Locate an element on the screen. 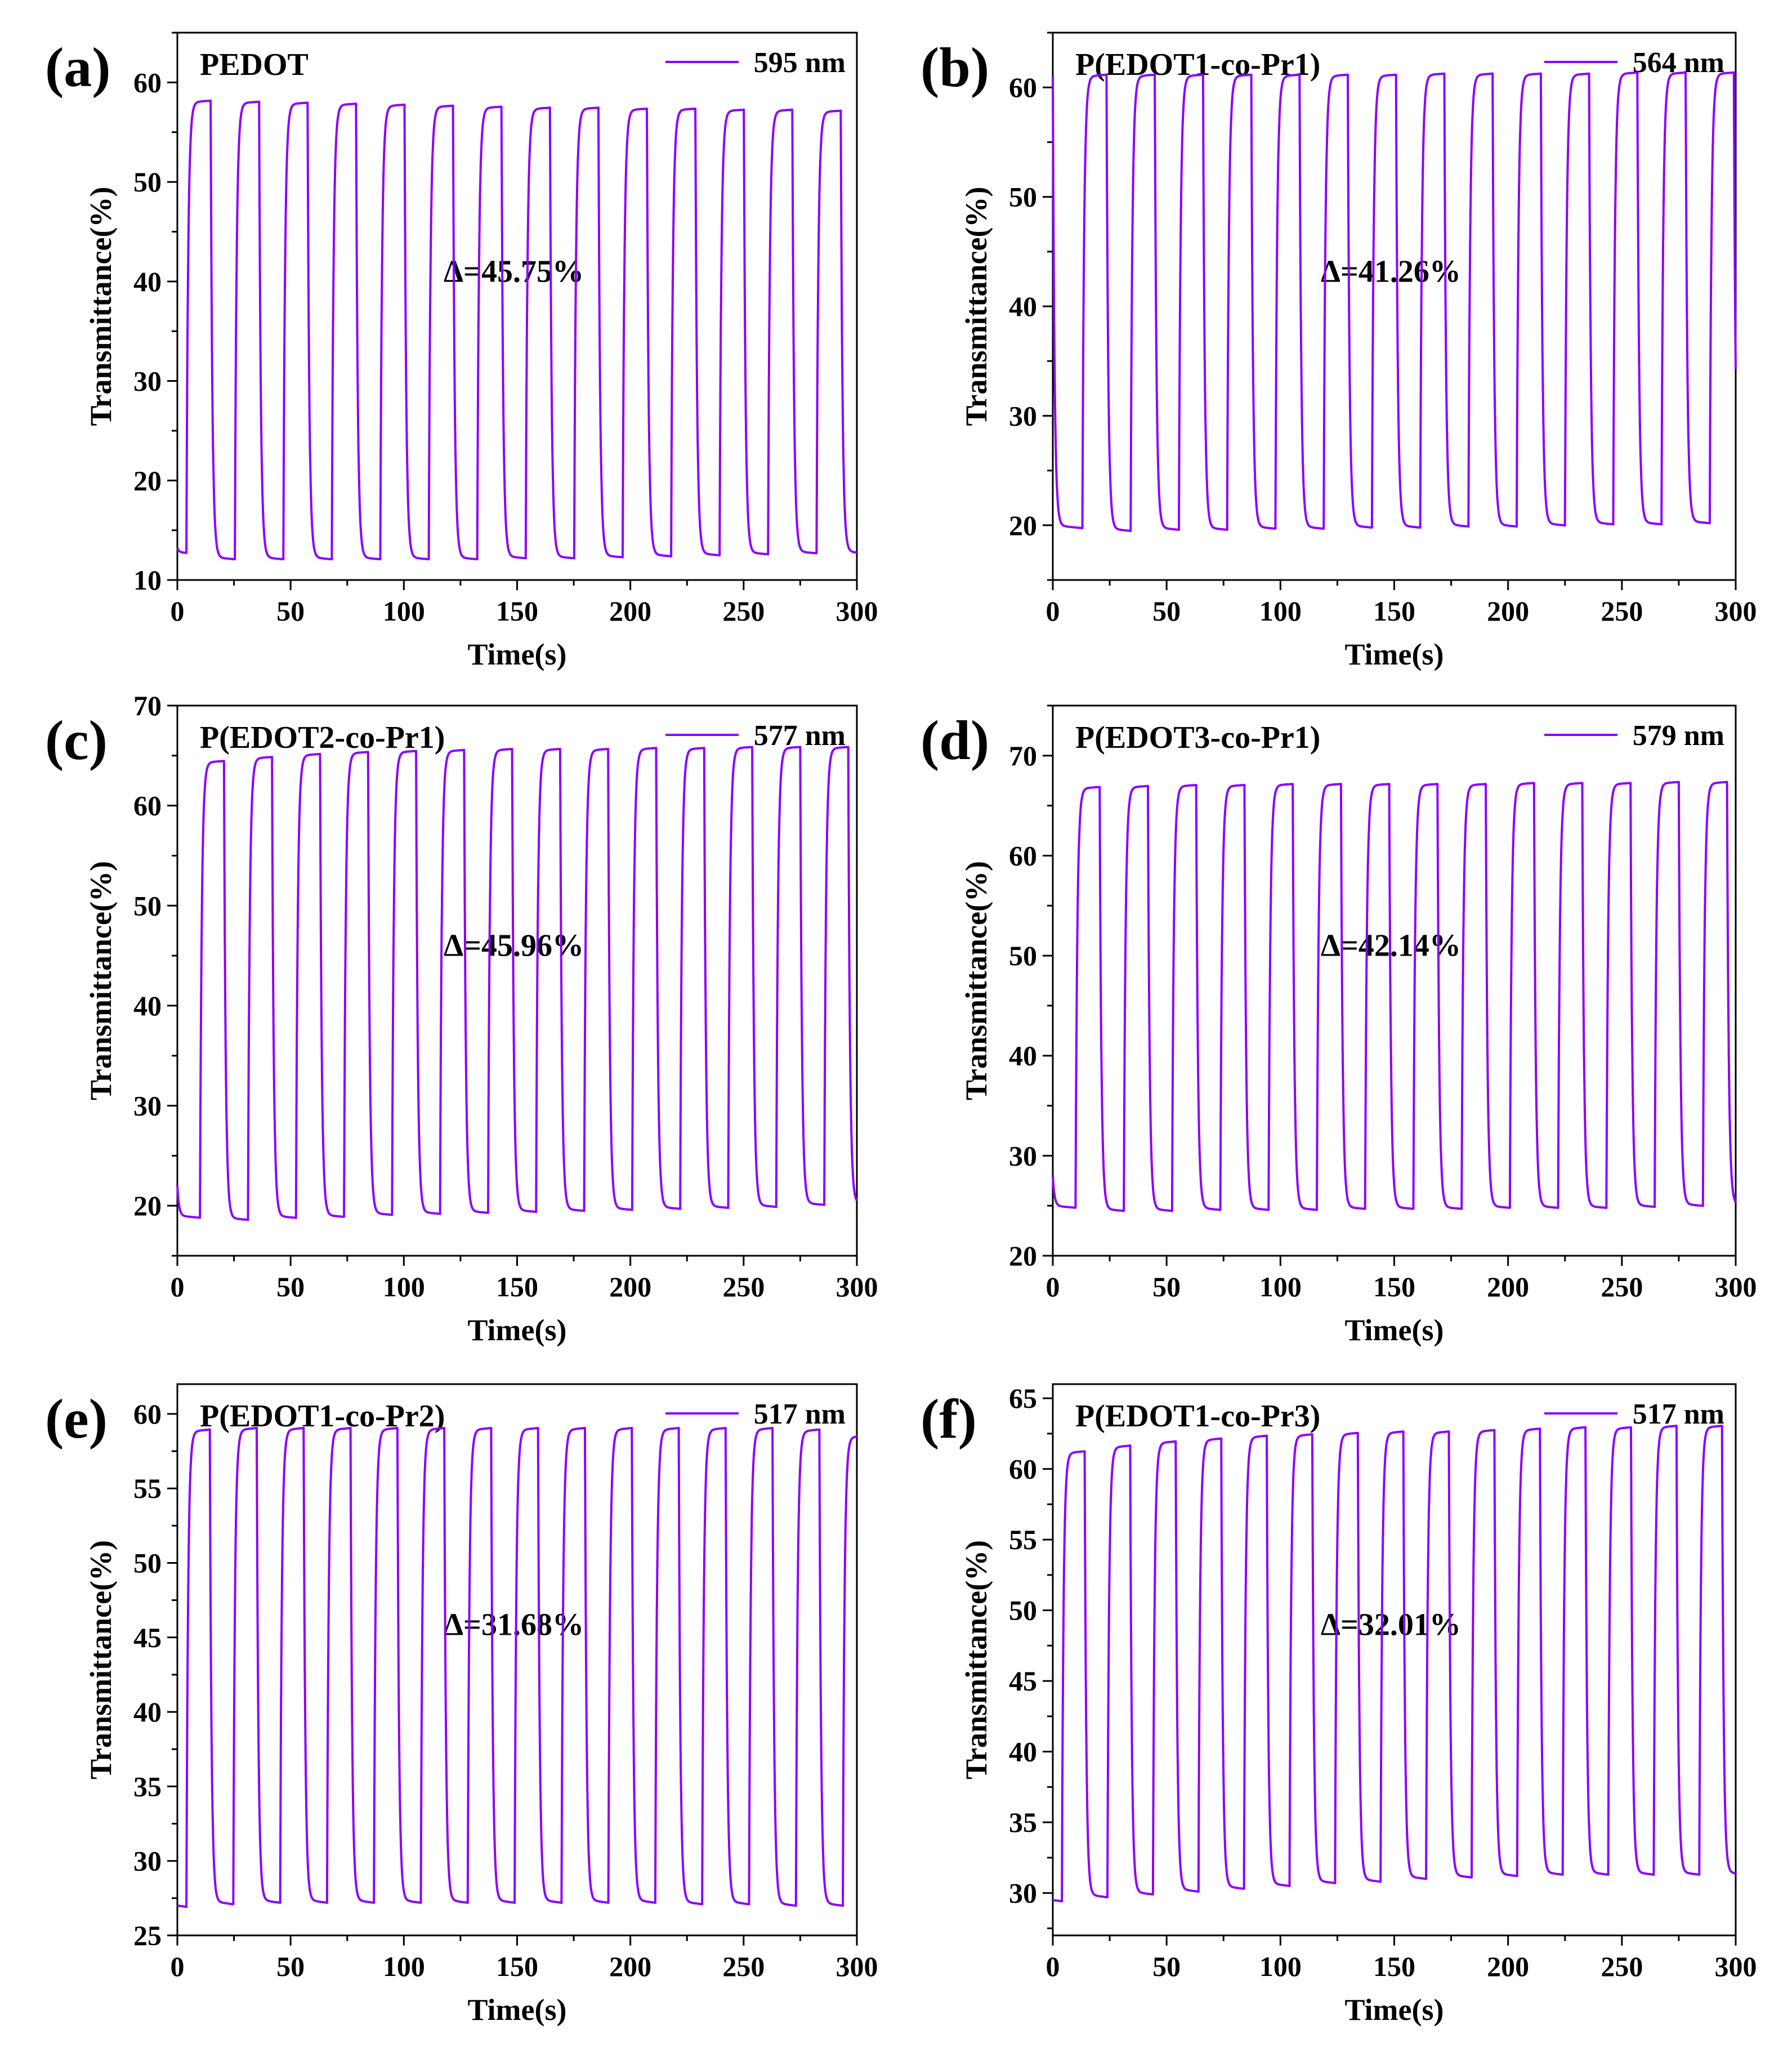 The height and width of the screenshot is (2070, 1792). panel-title: P(EDOT2-co-Pr1) is located at coordinates (323, 737).